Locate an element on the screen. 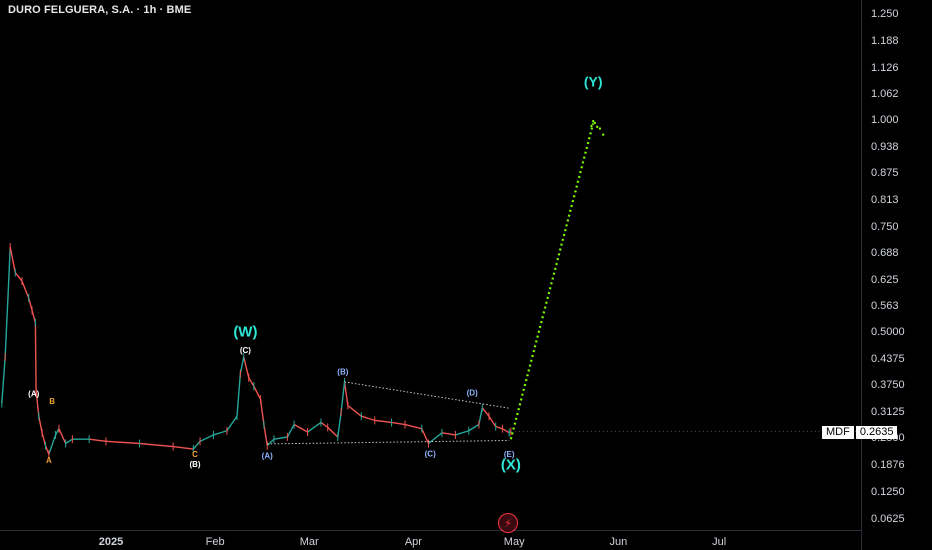  wave-label: (D) is located at coordinates (472, 392).